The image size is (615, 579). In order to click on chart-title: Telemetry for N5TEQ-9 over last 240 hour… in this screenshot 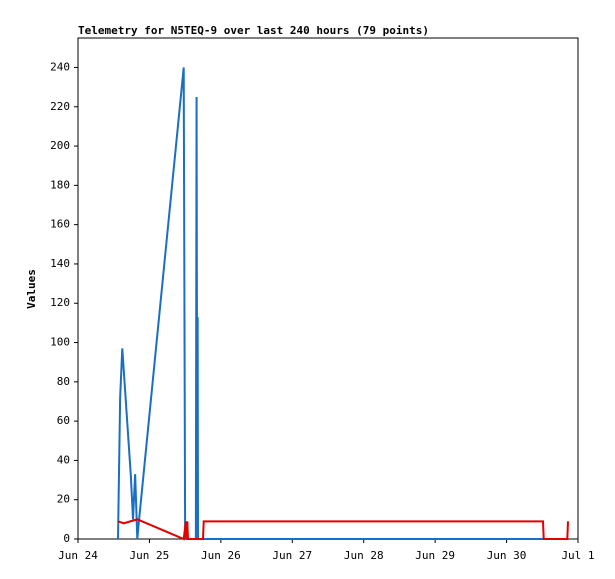, I will do `click(253, 30)`.